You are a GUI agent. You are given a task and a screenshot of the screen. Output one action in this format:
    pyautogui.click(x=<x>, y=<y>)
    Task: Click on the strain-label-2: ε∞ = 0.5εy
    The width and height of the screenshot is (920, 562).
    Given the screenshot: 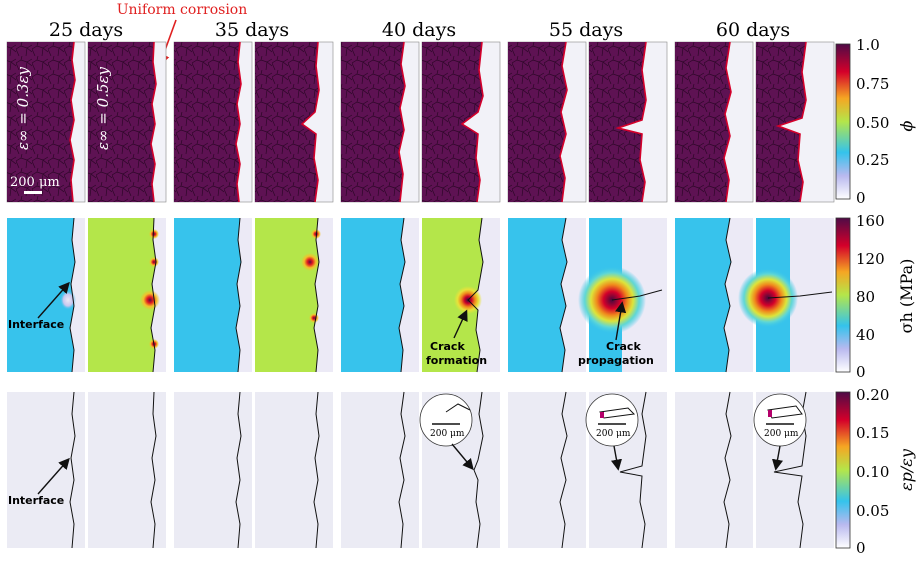 What is the action you would take?
    pyautogui.click(x=103, y=108)
    